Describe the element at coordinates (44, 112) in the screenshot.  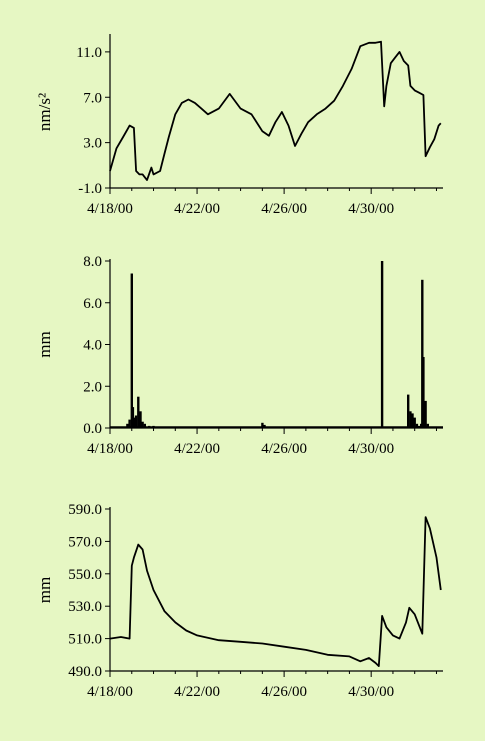
I see `y-axis-label: nm/s²` at that location.